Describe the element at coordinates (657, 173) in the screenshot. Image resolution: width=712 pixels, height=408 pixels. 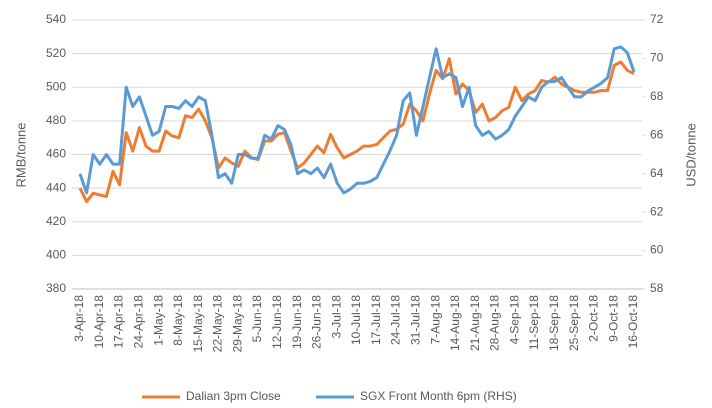
I see `y2-tick-label: 64` at that location.